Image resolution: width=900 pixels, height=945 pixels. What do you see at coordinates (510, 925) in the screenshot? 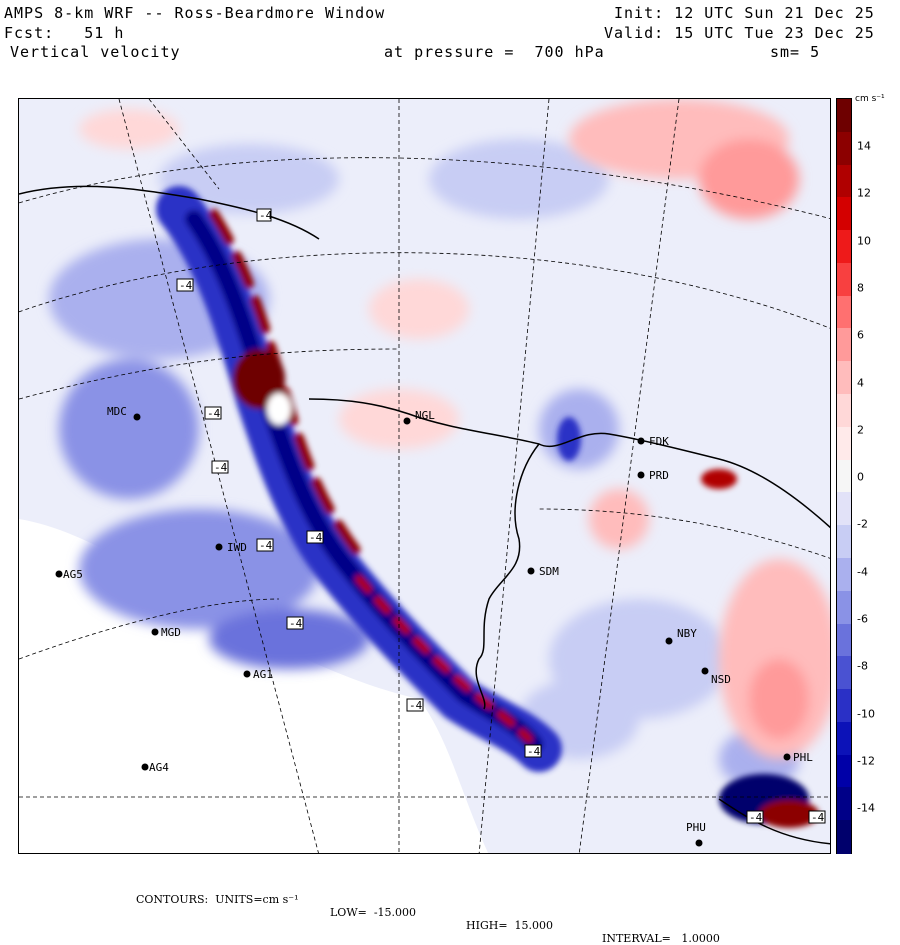
I see `contour-high: HIGH= 15.000` at bounding box center [510, 925].